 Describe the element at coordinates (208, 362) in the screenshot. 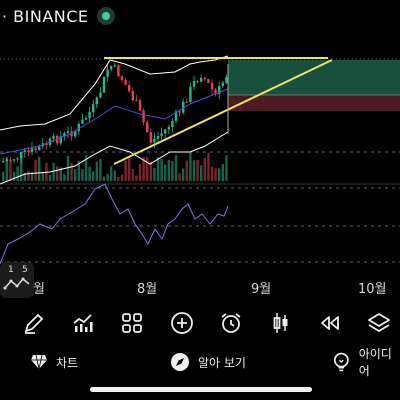

I see `nav-explore: 알아 보기` at that location.